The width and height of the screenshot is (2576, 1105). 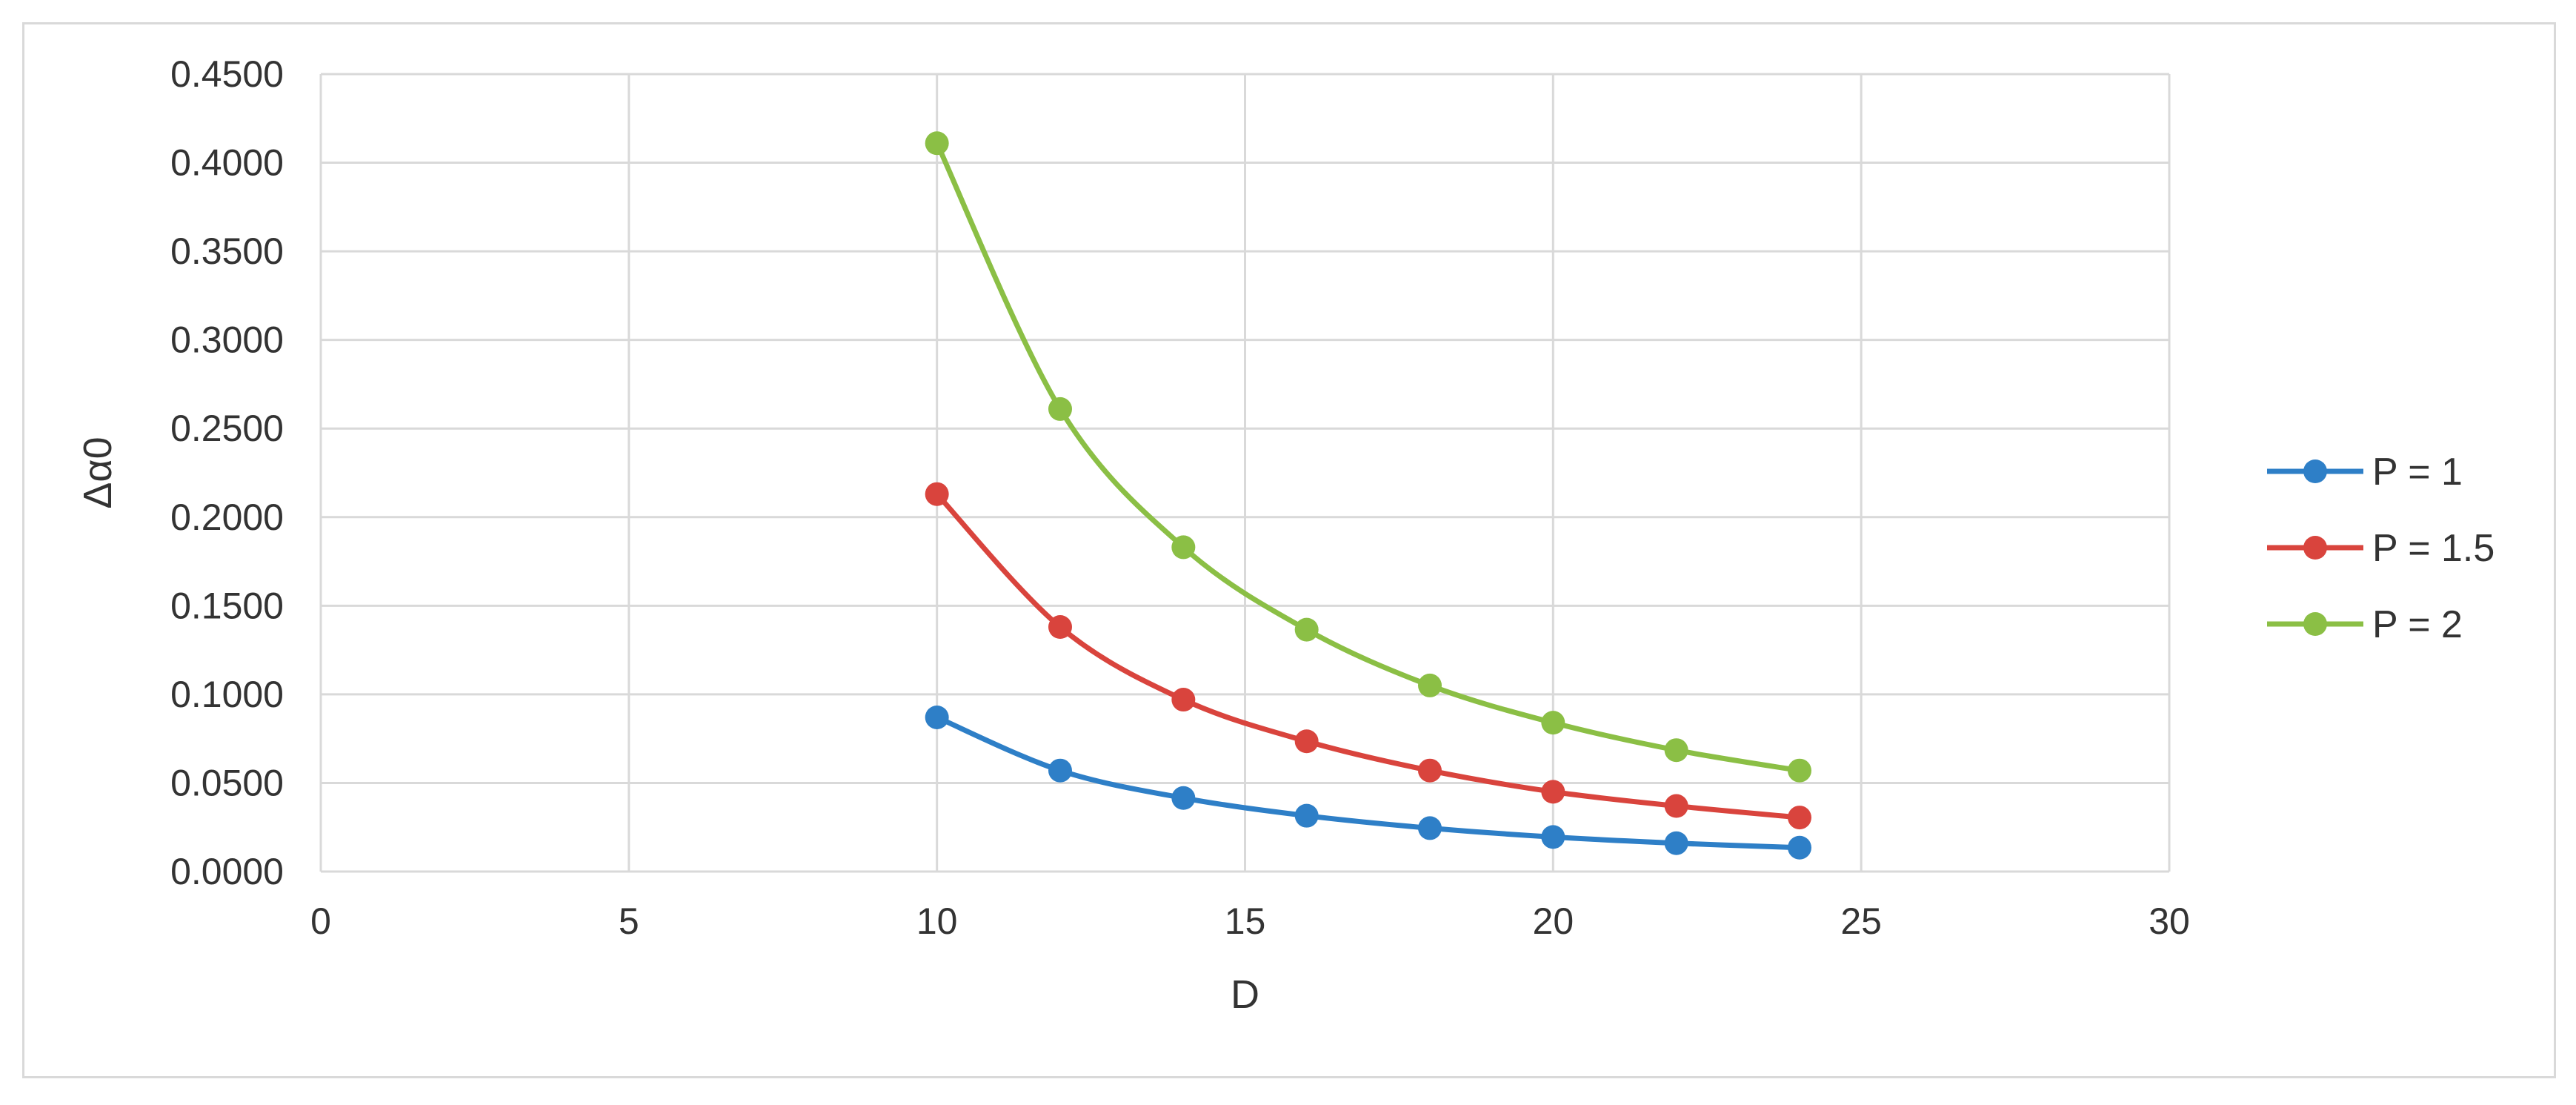 I want to click on x-tick-label: 10, so click(x=937, y=921).